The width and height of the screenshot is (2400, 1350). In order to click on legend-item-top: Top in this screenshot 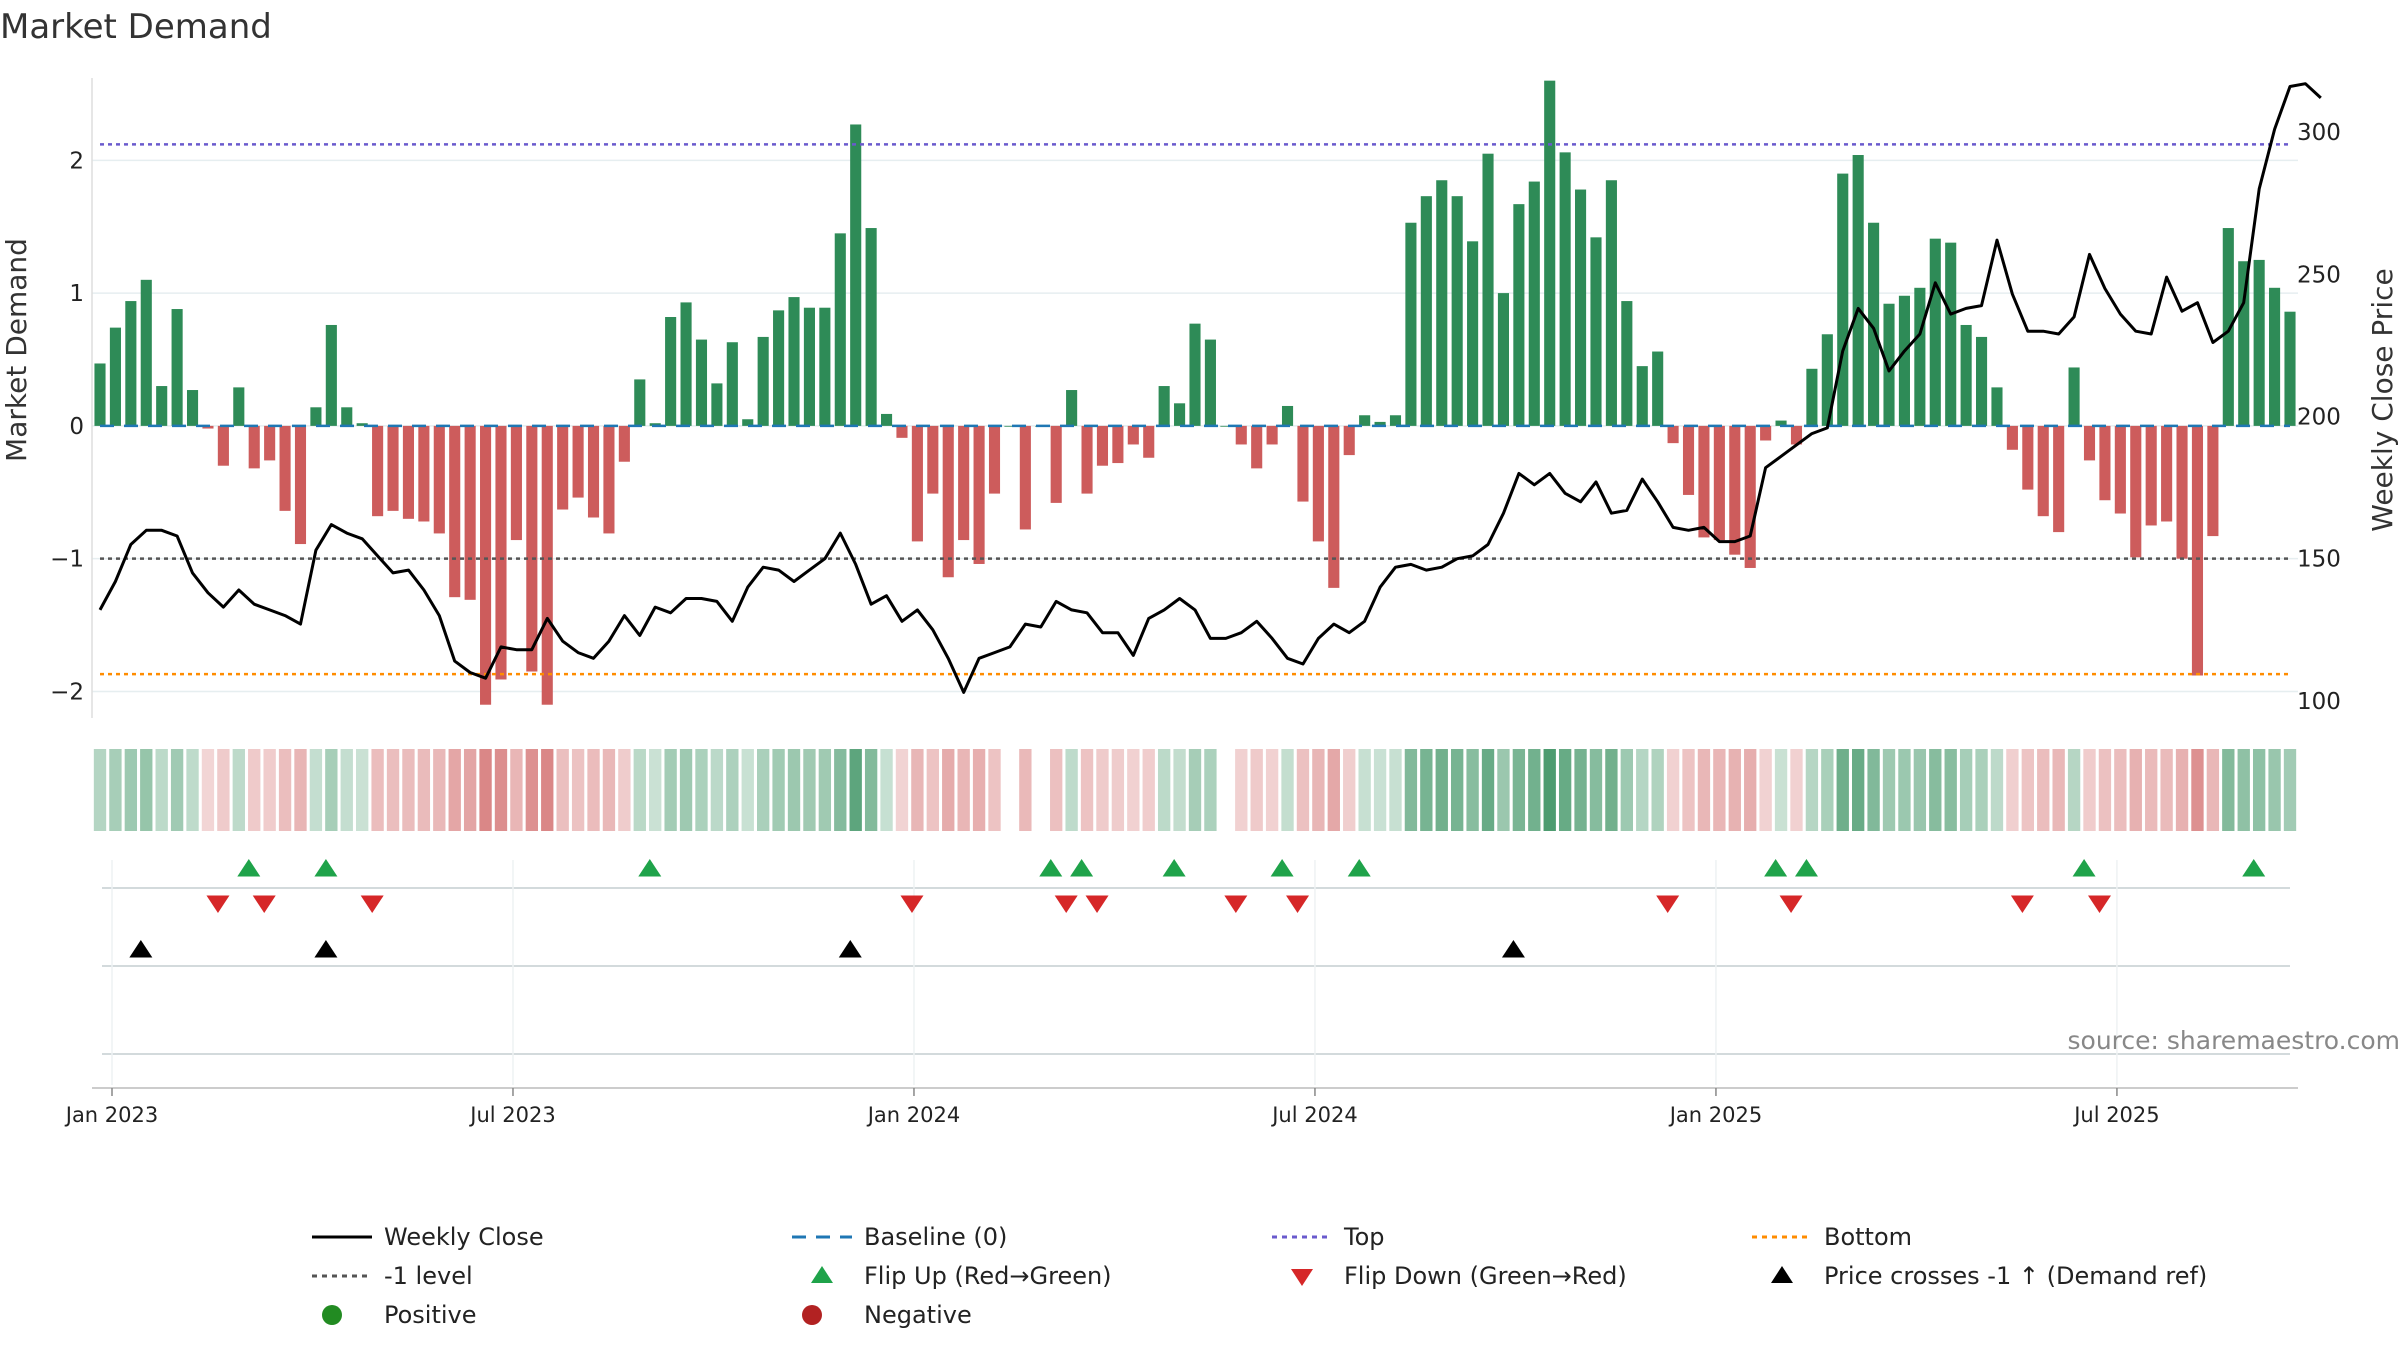, I will do `click(1328, 1237)`.